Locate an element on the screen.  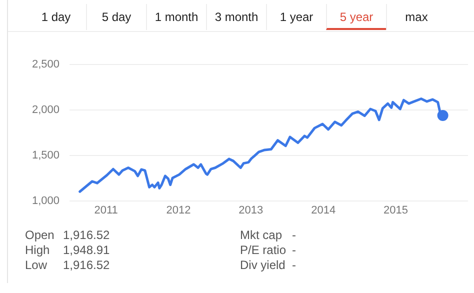
x-tick-label: 2013 is located at coordinates (251, 210).